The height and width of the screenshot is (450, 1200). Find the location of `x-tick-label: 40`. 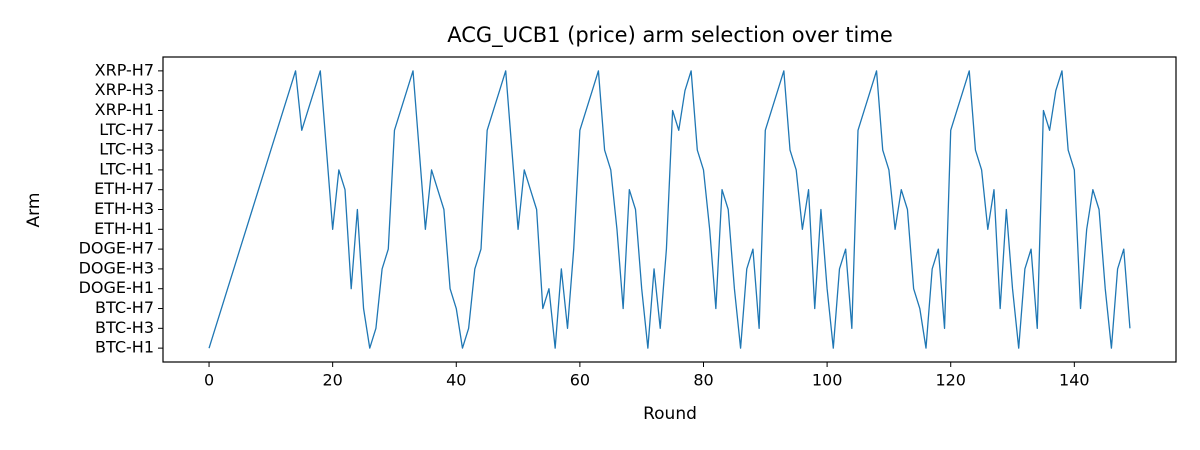

x-tick-label: 40 is located at coordinates (456, 380).